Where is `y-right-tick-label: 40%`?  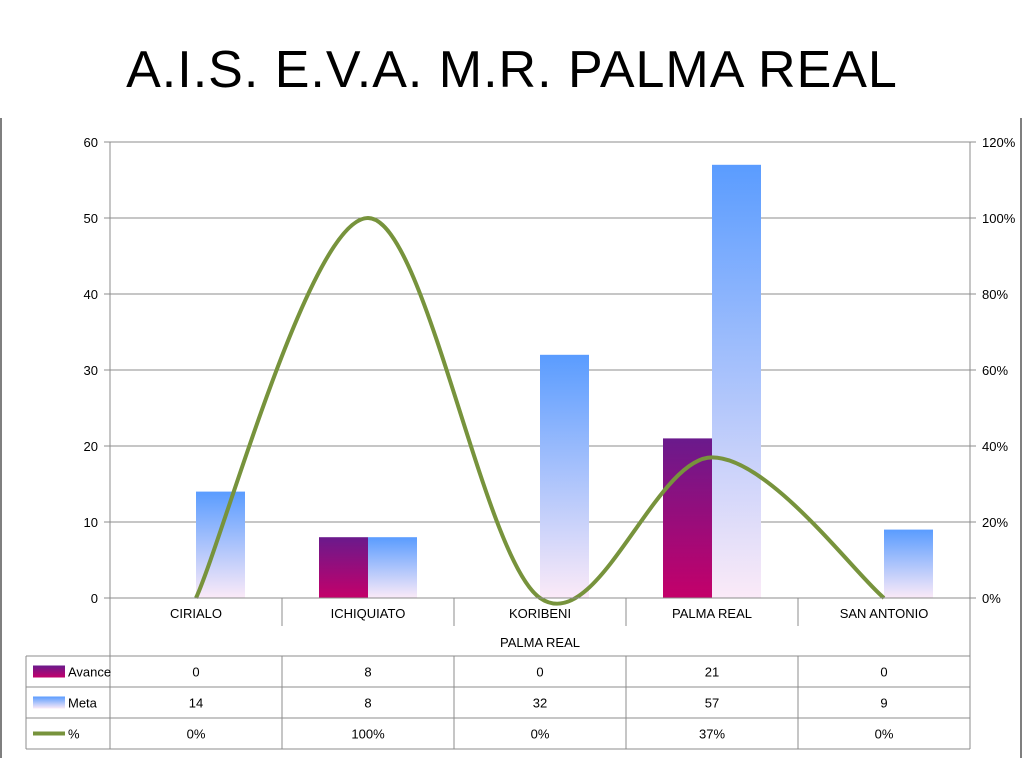 y-right-tick-label: 40% is located at coordinates (995, 446).